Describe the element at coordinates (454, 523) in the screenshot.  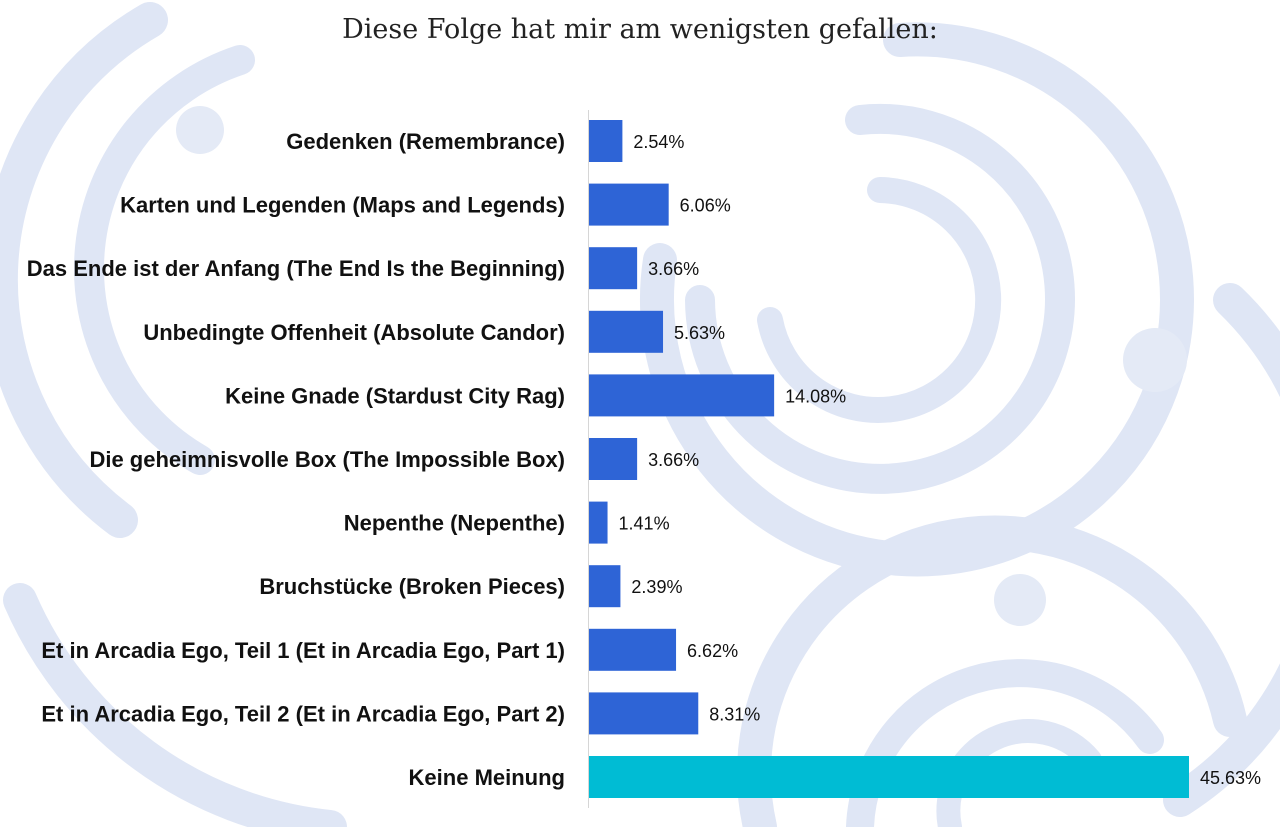
I see `category-label: Nepenthe (Nepenthe)` at that location.